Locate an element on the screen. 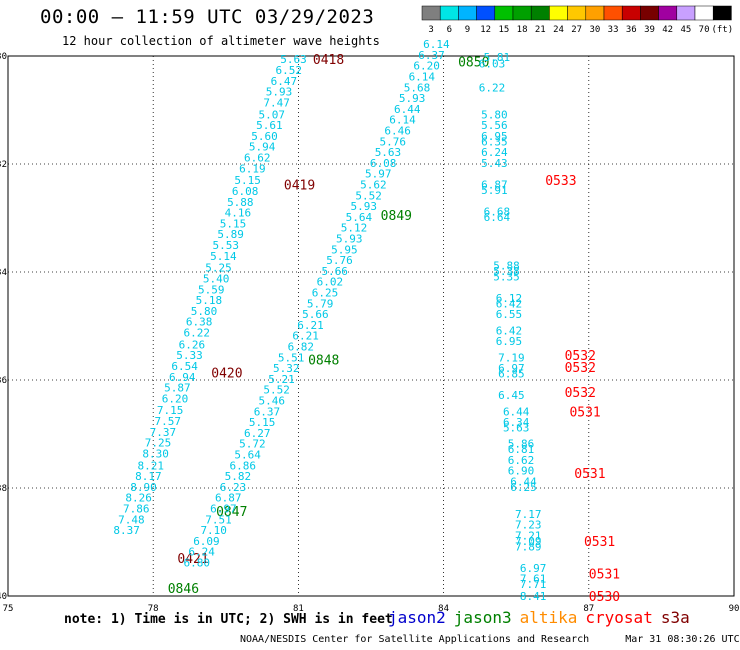 This screenshot has height=650, width=740. wave-height-point: 5.91 is located at coordinates (494, 190).